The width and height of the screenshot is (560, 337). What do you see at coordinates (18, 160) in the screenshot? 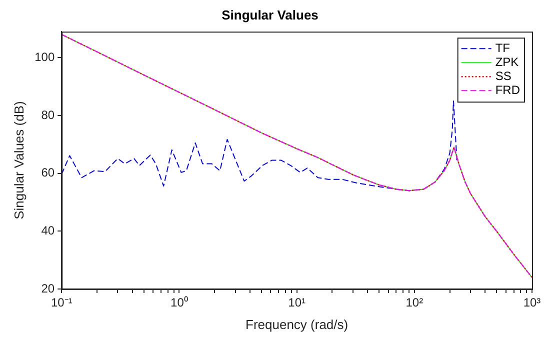
I see `y-axis-title: Singular Values (dB)` at bounding box center [18, 160].